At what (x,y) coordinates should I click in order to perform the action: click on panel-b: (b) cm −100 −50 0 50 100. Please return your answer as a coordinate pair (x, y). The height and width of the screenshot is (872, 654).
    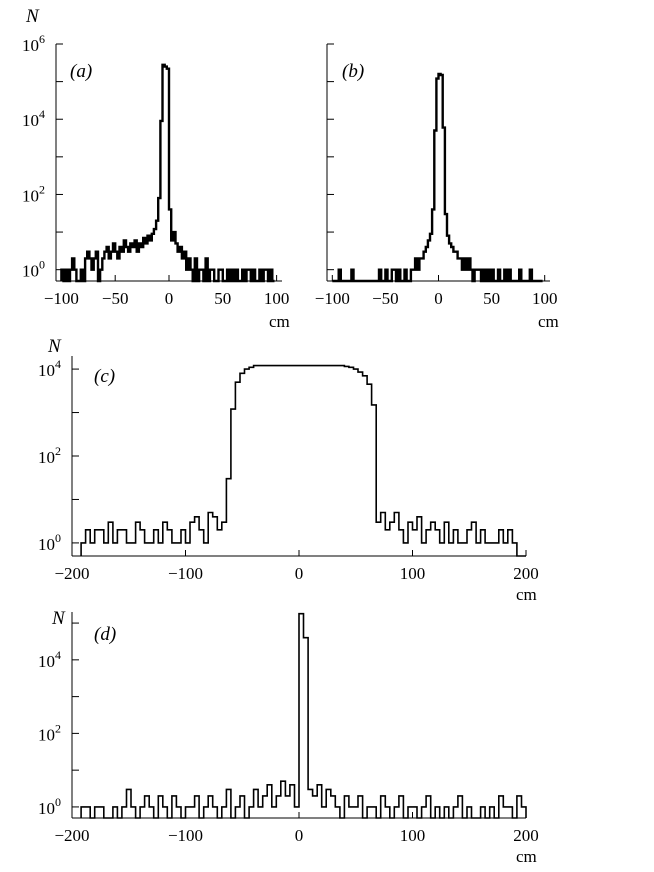
    Looking at the image, I should click on (437, 187).